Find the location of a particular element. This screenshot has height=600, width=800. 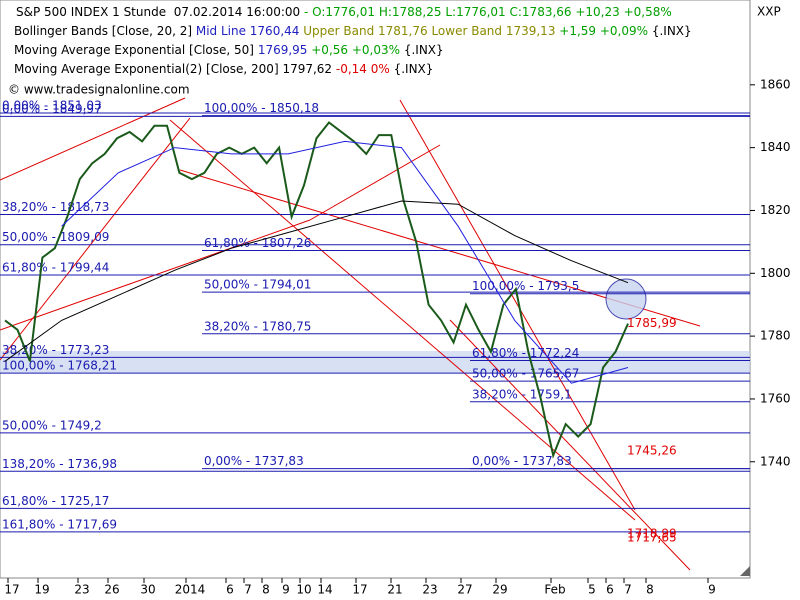

fib-label: 138,20% - 1736,98 is located at coordinates (59, 464).